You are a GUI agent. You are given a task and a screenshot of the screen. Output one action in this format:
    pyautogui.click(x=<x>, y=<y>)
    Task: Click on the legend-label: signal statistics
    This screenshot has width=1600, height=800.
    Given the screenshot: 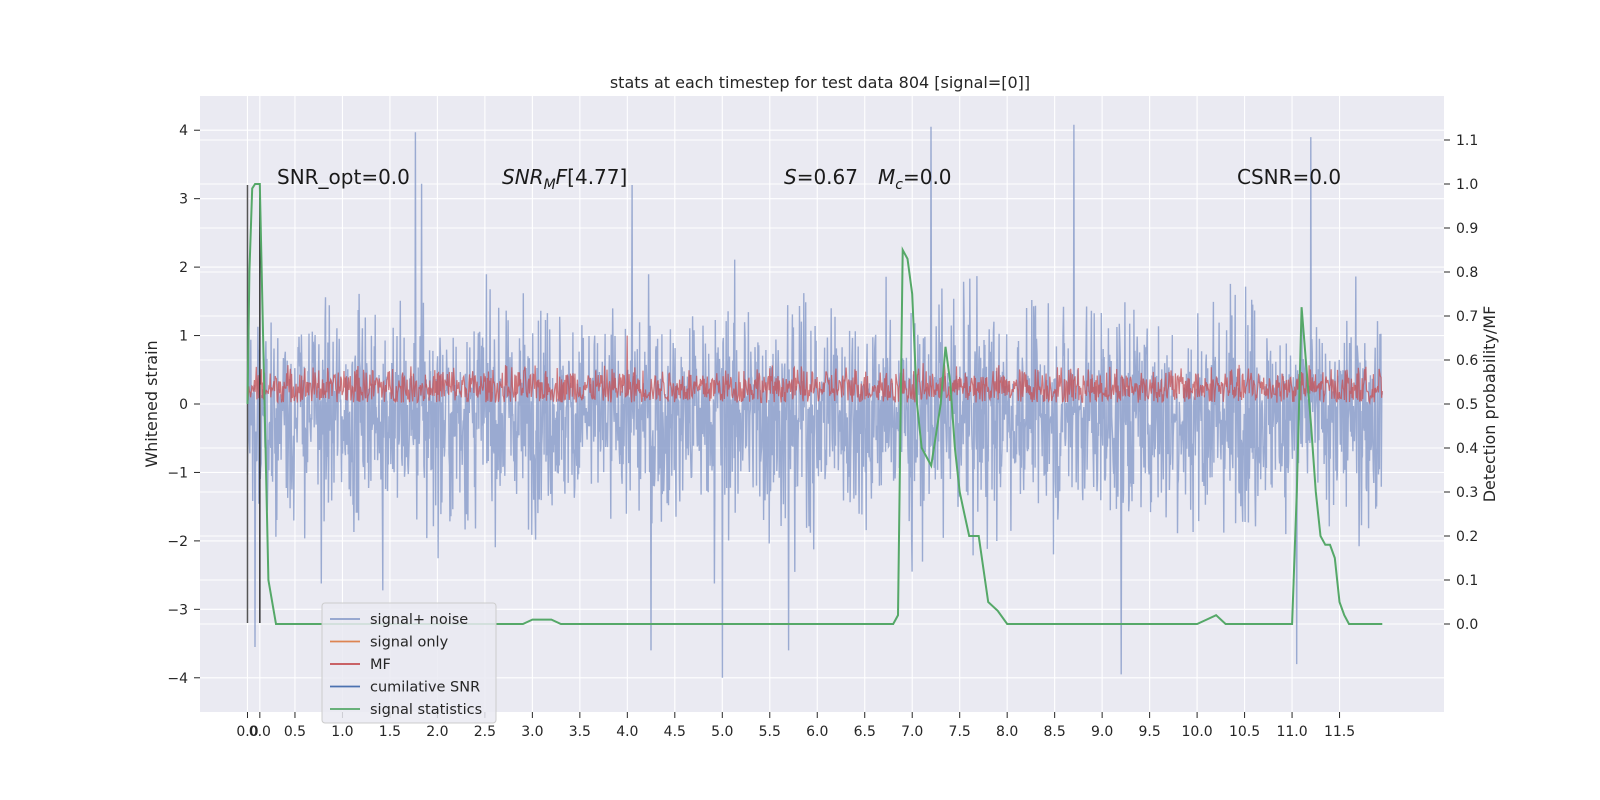 What is the action you would take?
    pyautogui.click(x=426, y=710)
    